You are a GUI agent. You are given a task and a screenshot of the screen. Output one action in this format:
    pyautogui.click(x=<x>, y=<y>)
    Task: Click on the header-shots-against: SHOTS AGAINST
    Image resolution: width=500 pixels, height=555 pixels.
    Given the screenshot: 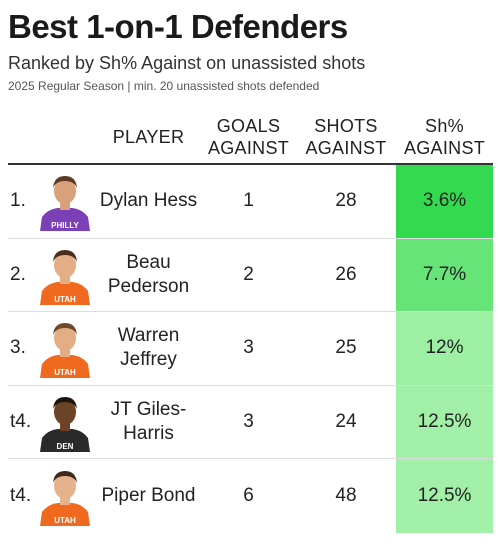 What is the action you would take?
    pyautogui.click(x=346, y=136)
    